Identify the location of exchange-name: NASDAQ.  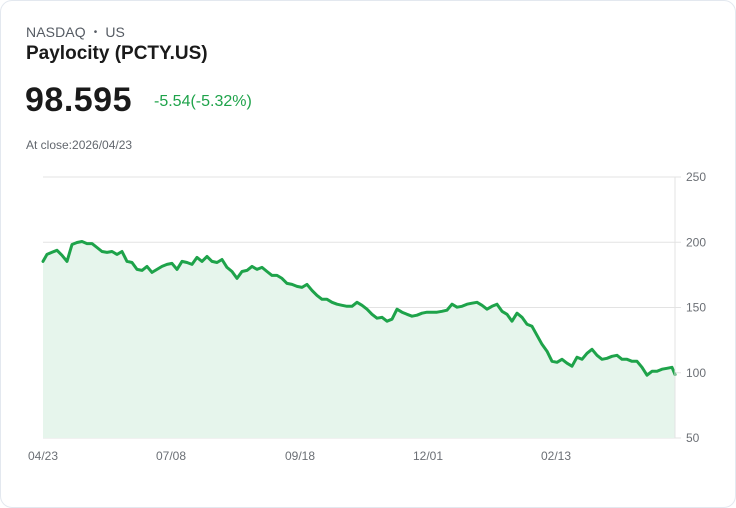
(56, 32).